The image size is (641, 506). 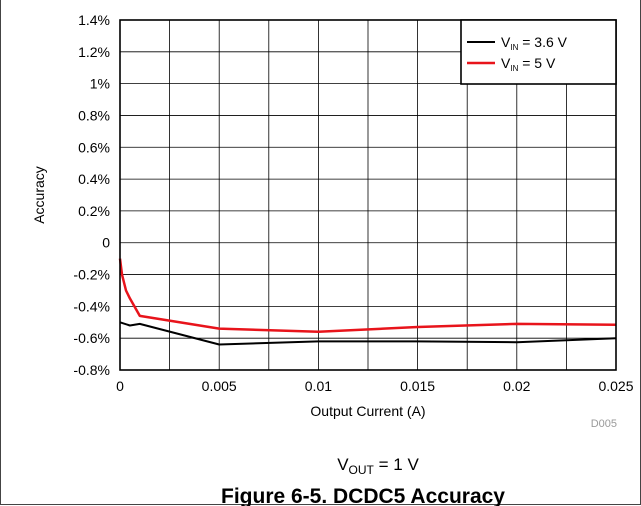 What do you see at coordinates (516, 386) in the screenshot?
I see `x-tick-label: 0.02` at bounding box center [516, 386].